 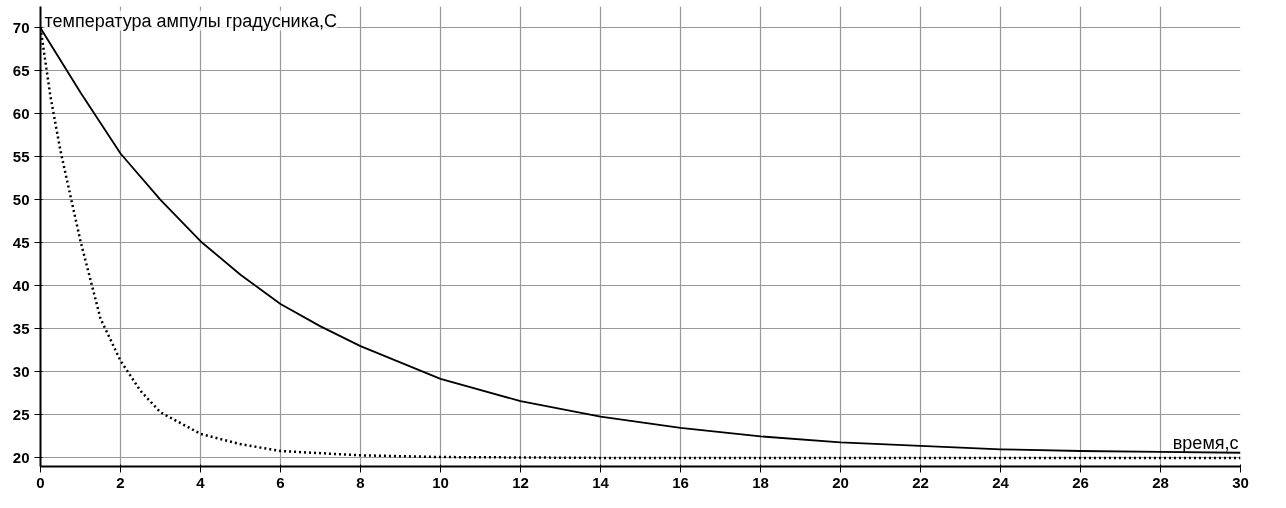 I want to click on y-tick-label: 70, so click(x=21, y=27).